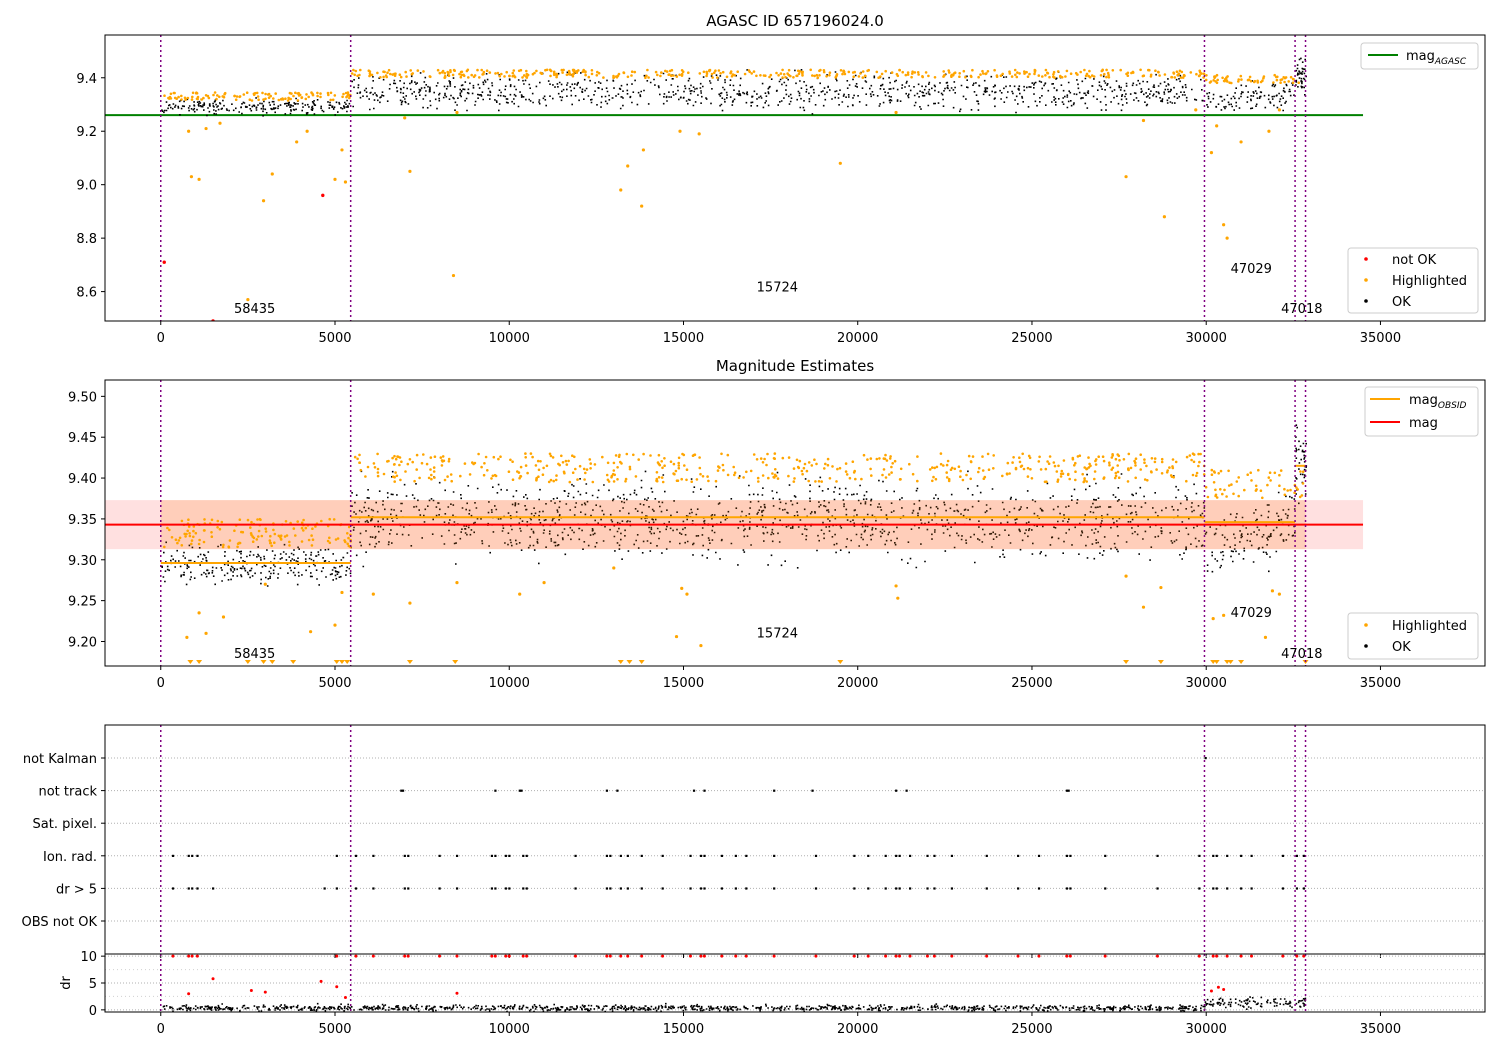 This screenshot has width=1500, height=1050. I want to click on dr-axis-label: dr, so click(66, 983).